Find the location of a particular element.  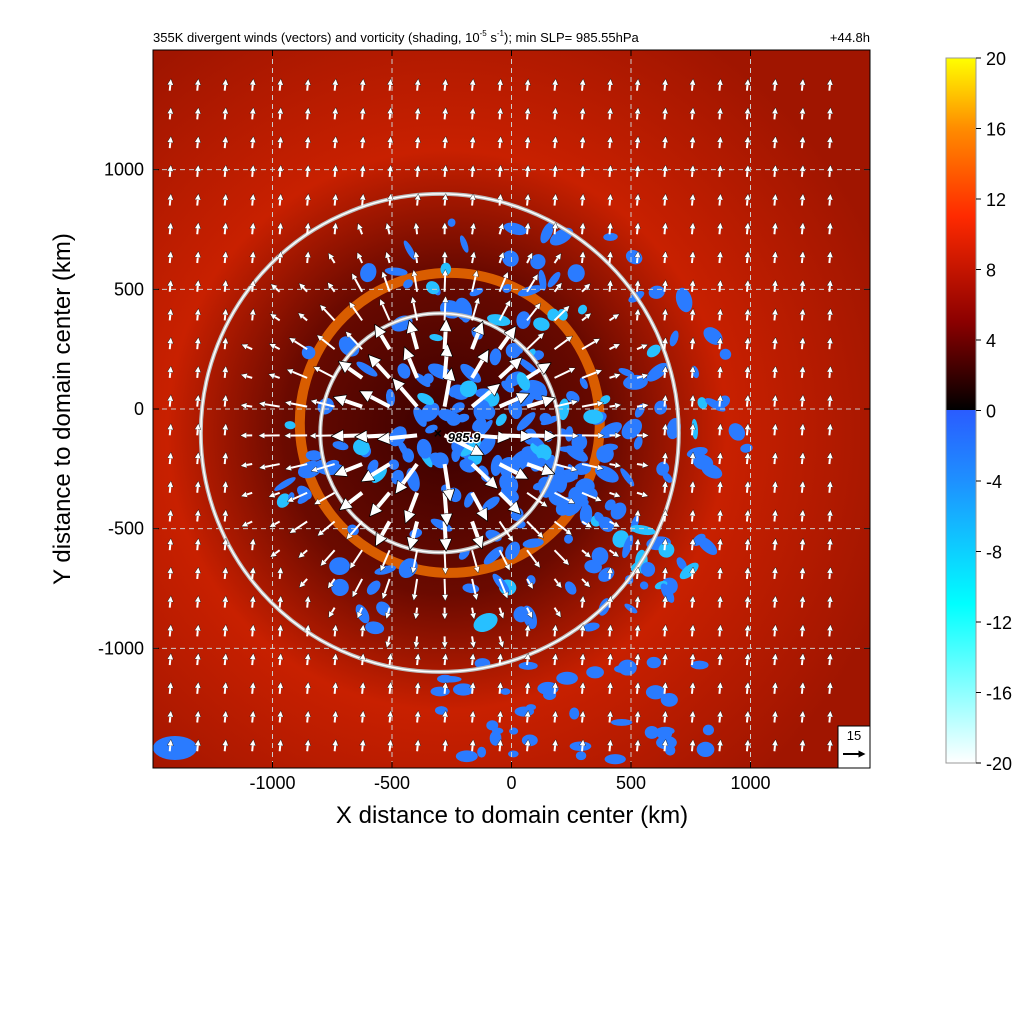

colorbar-tick-label: 0 is located at coordinates (991, 412).